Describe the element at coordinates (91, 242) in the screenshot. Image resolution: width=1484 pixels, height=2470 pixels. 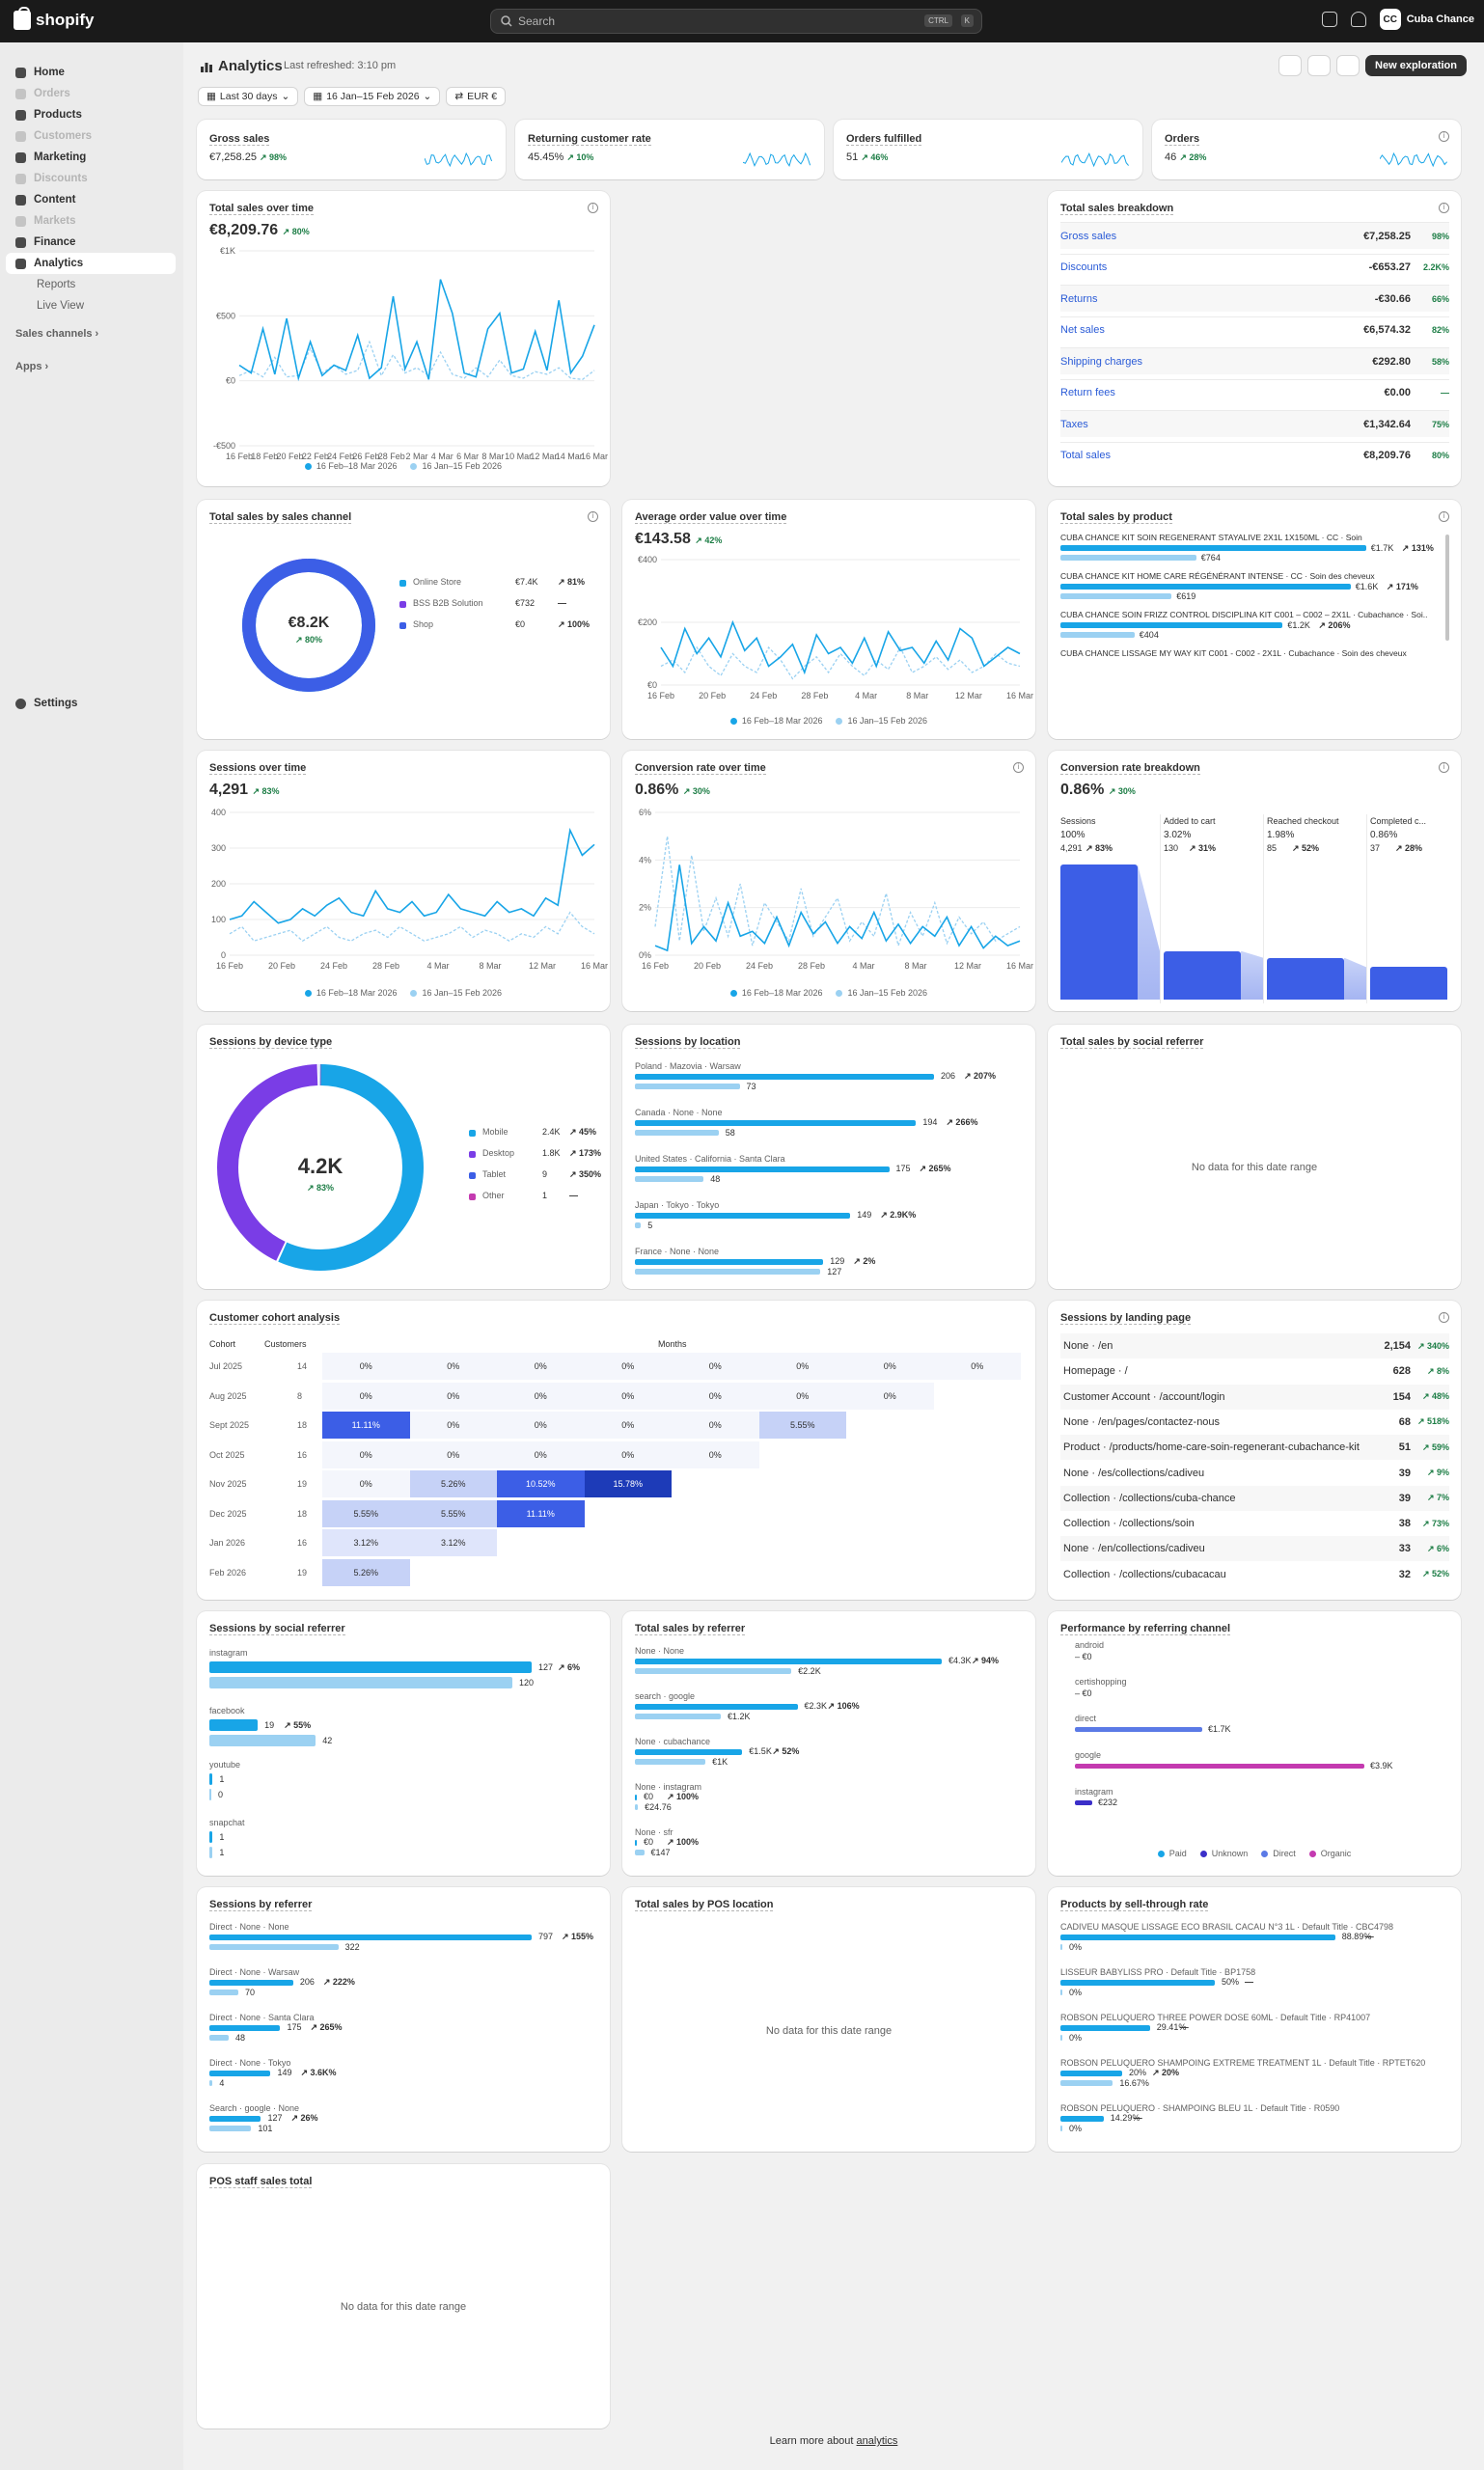
I see `nav-item-finance: Finance` at that location.